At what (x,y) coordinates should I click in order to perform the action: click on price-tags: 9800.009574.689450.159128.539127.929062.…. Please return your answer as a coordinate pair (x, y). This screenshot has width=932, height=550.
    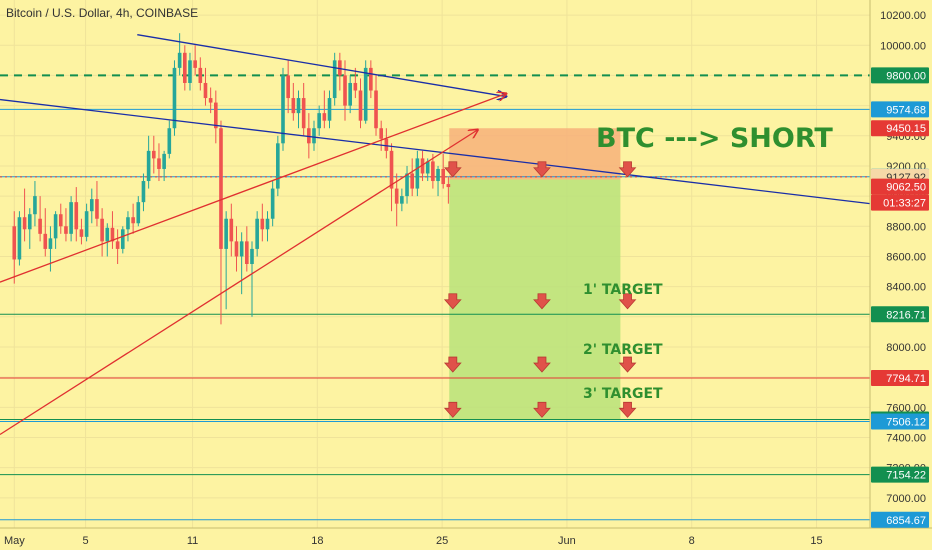
    Looking at the image, I should click on (900, 297).